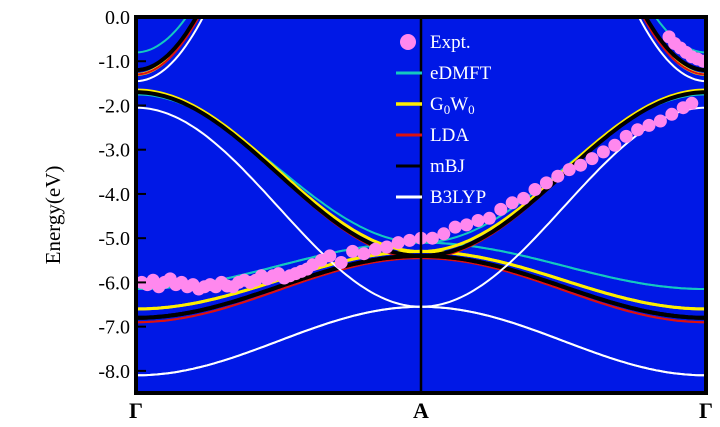  What do you see at coordinates (421, 410) in the screenshot?
I see `x-tick-label: A` at bounding box center [421, 410].